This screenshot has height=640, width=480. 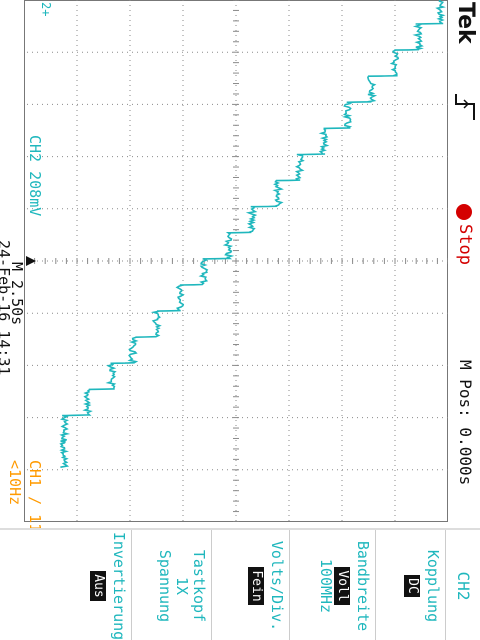 What do you see at coordinates (6, 308) in the screenshot?
I see `date-time-readout: 24-Feb-16 14:31` at bounding box center [6, 308].